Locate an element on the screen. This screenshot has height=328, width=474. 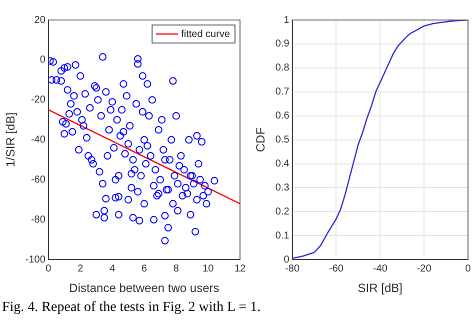
y-tick-label: 20 is located at coordinates (40, 20).